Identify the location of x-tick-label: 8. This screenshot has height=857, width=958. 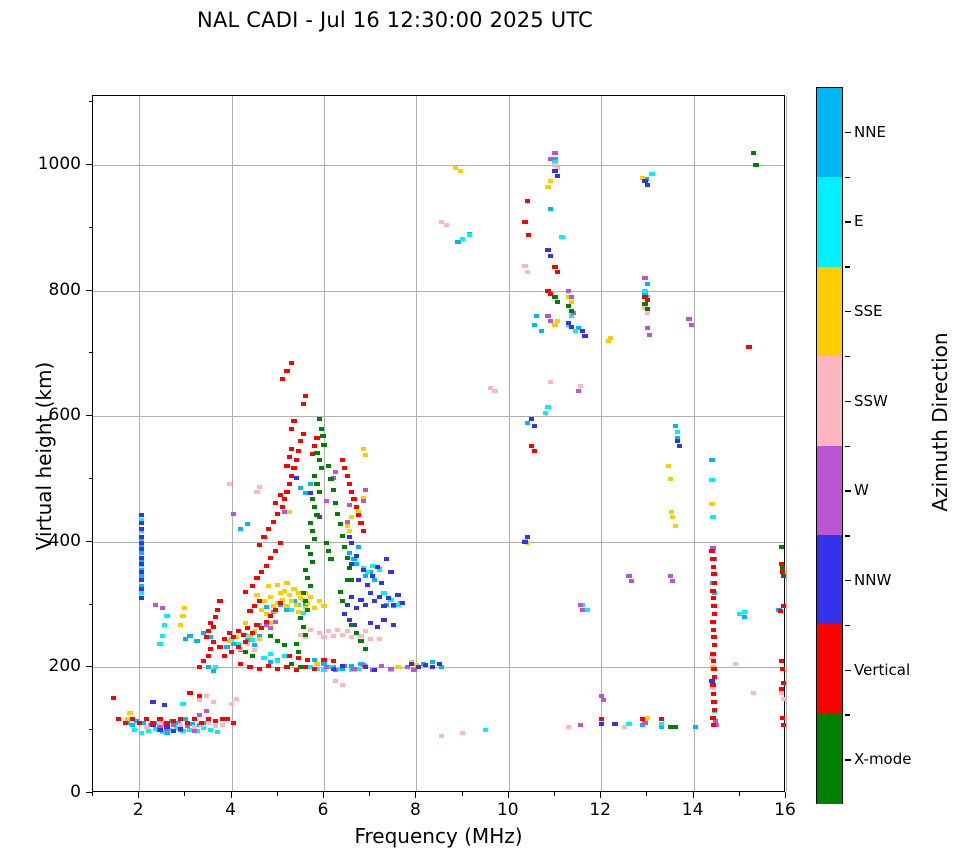
(415, 810).